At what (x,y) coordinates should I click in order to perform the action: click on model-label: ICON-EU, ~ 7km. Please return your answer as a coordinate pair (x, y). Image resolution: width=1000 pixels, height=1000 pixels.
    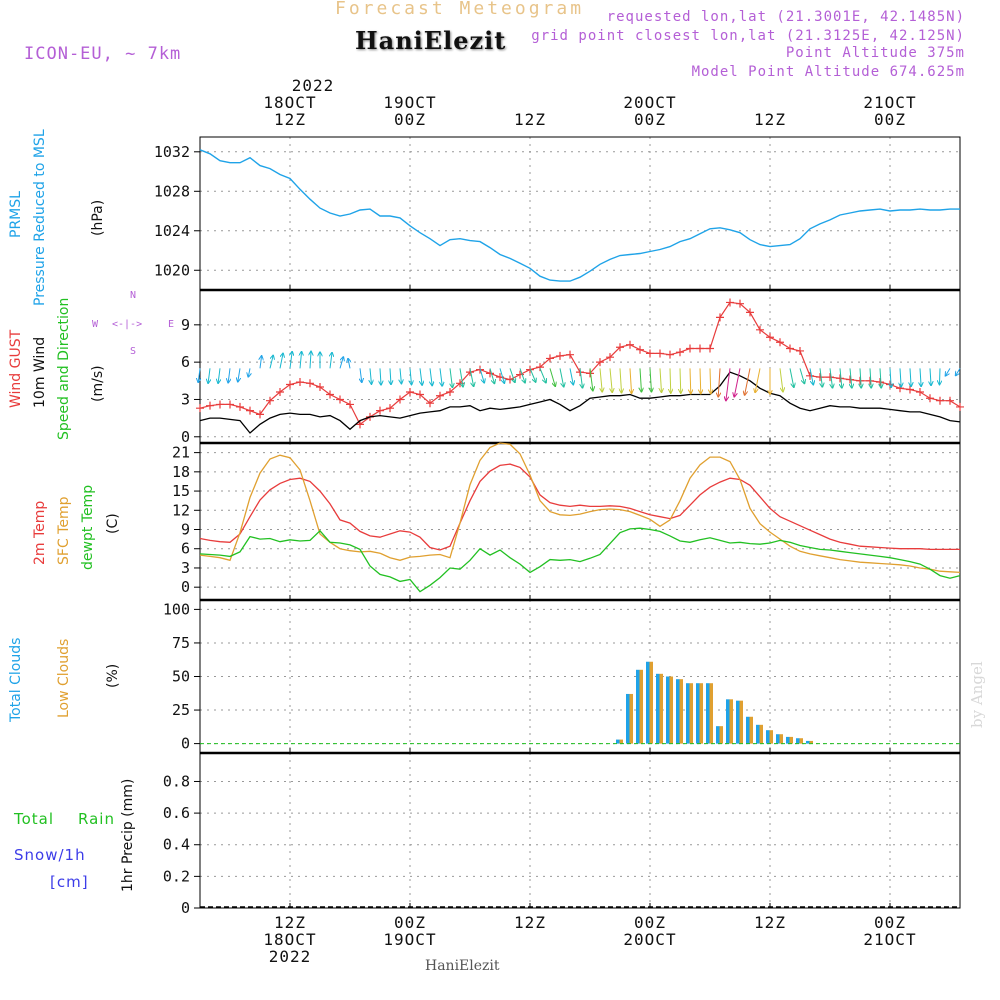
    Looking at the image, I should click on (103, 54).